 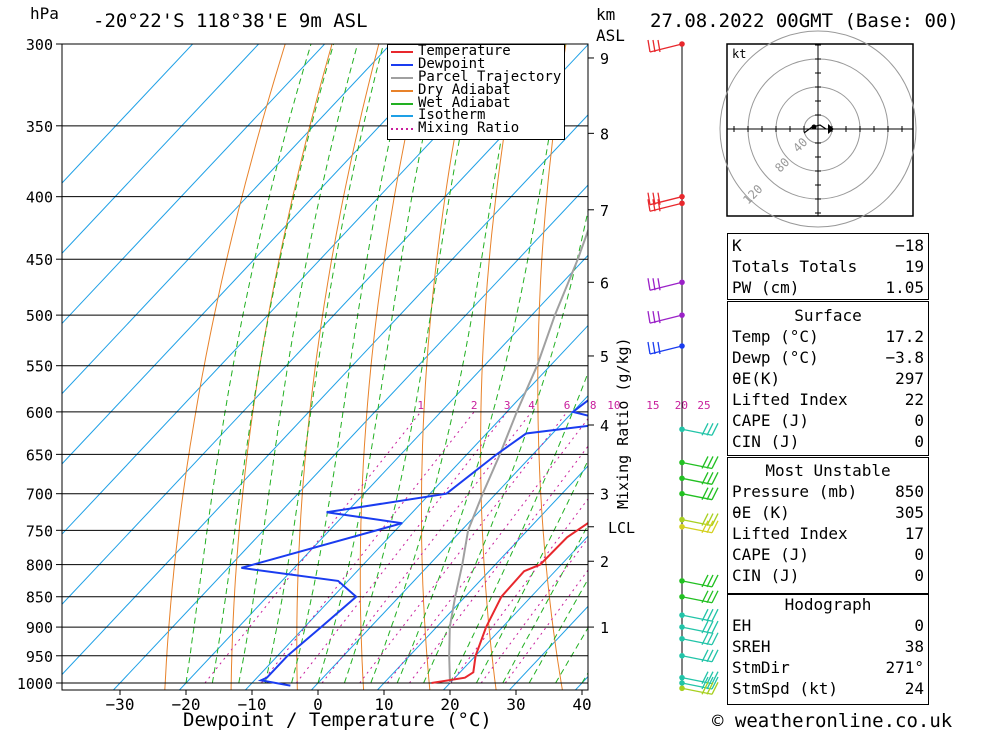 I want to click on temperature-line, so click(x=509, y=602).